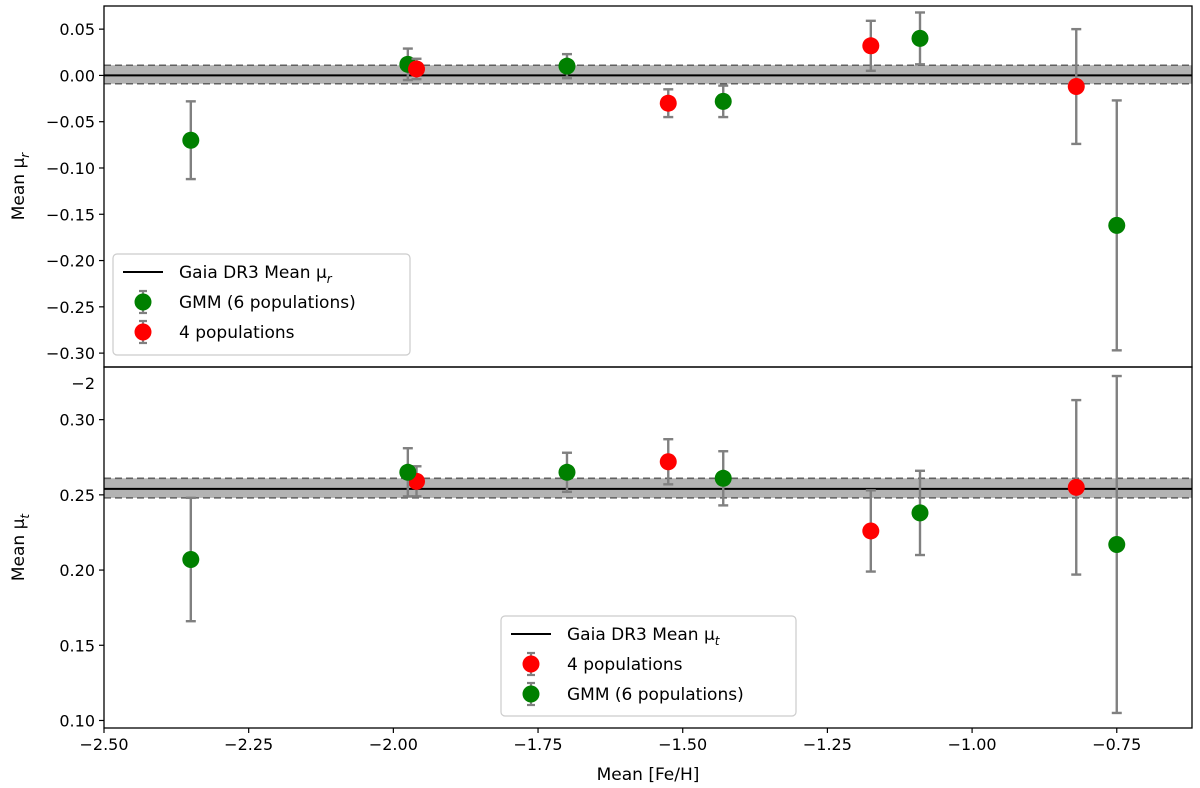  Describe the element at coordinates (718, 641) in the screenshot. I see `legend-label-reference-subscript: t` at that location.